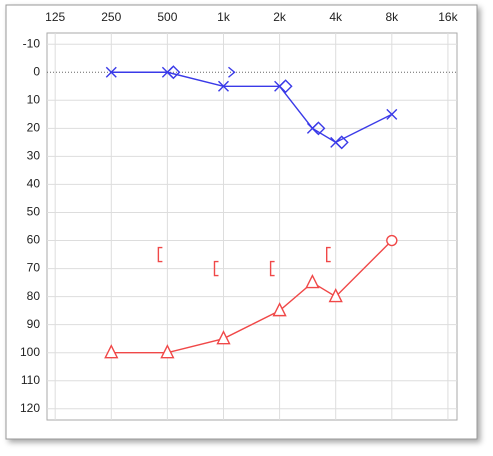 This screenshot has height=456, width=493. I want to click on x-tick-label: 16k, so click(448, 17).